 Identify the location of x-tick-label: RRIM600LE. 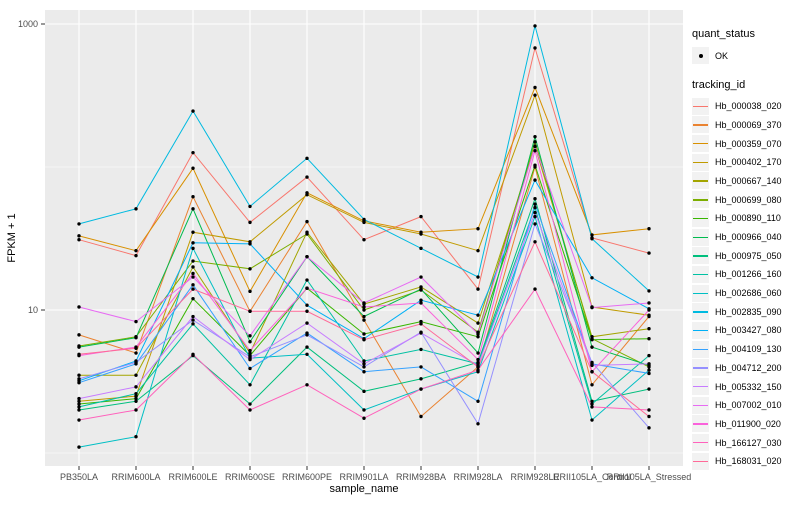
(192, 477).